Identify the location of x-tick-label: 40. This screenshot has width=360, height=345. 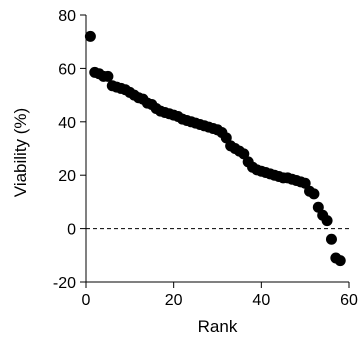
(261, 300).